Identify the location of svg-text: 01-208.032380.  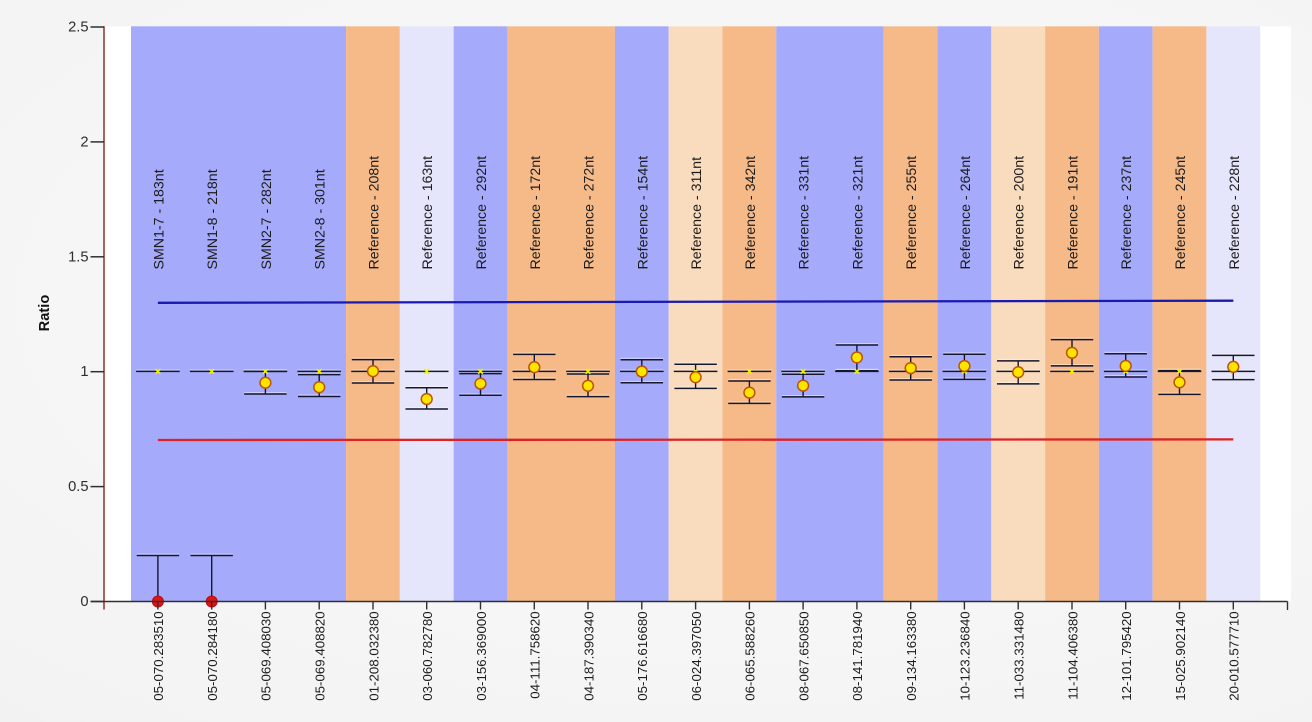
(373, 655).